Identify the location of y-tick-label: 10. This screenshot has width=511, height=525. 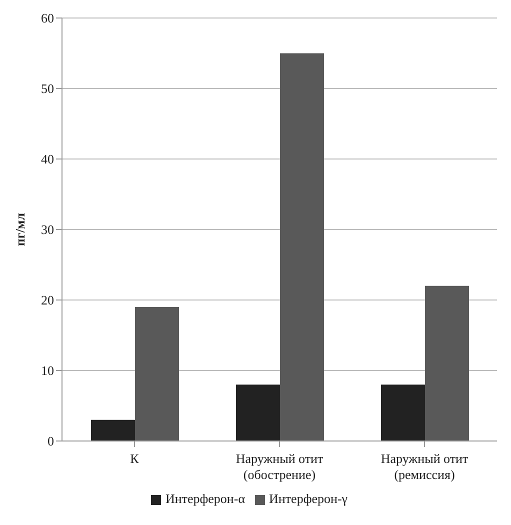
(47, 370).